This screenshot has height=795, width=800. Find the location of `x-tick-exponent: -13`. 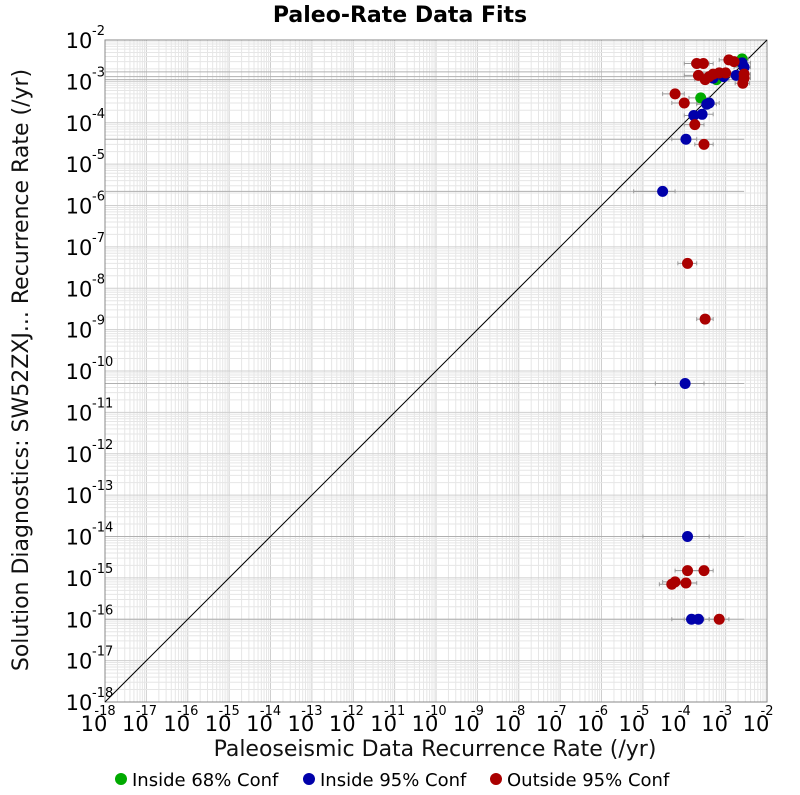

x-tick-exponent: -13 is located at coordinates (311, 711).